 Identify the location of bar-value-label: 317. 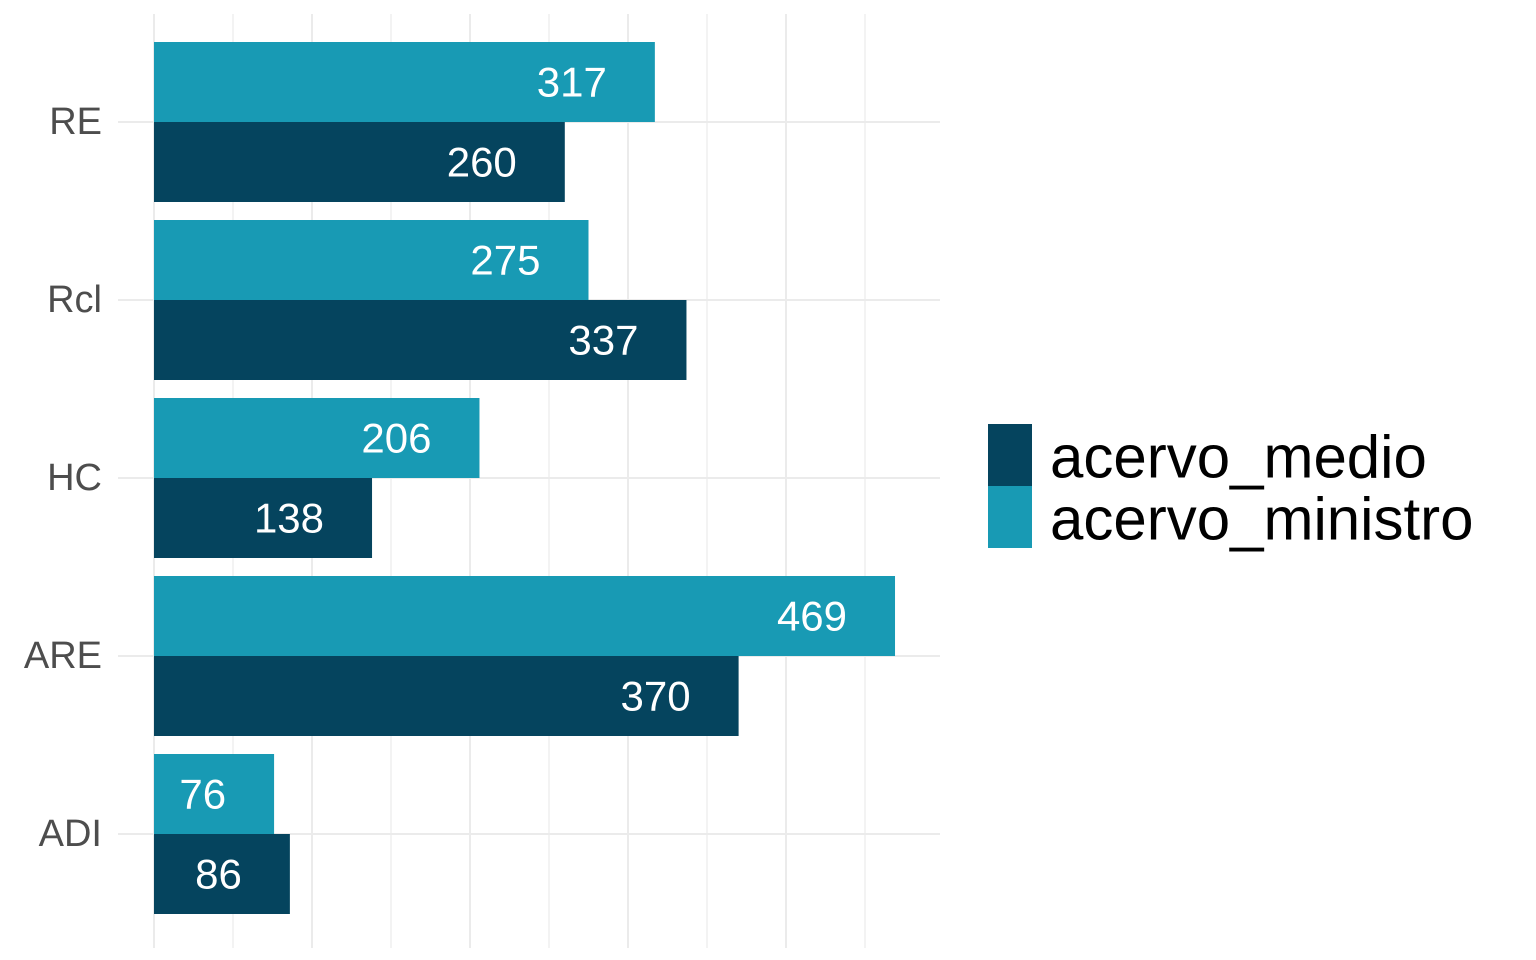
(572, 82).